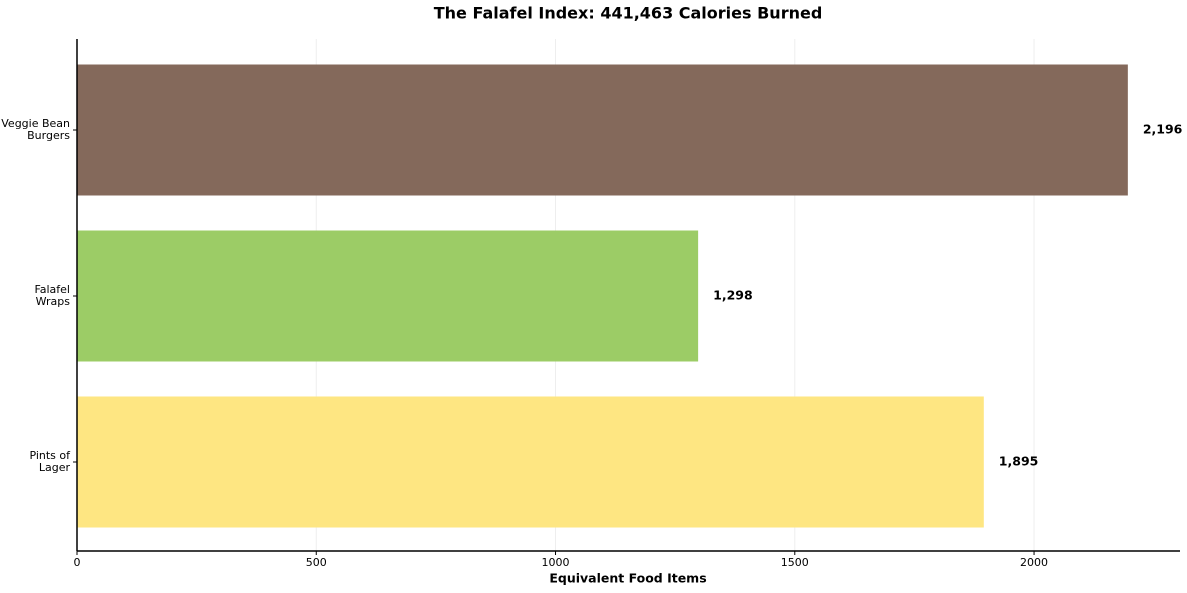  Describe the element at coordinates (52, 295) in the screenshot. I see `y-tick-label: Falafel Wraps` at that location.